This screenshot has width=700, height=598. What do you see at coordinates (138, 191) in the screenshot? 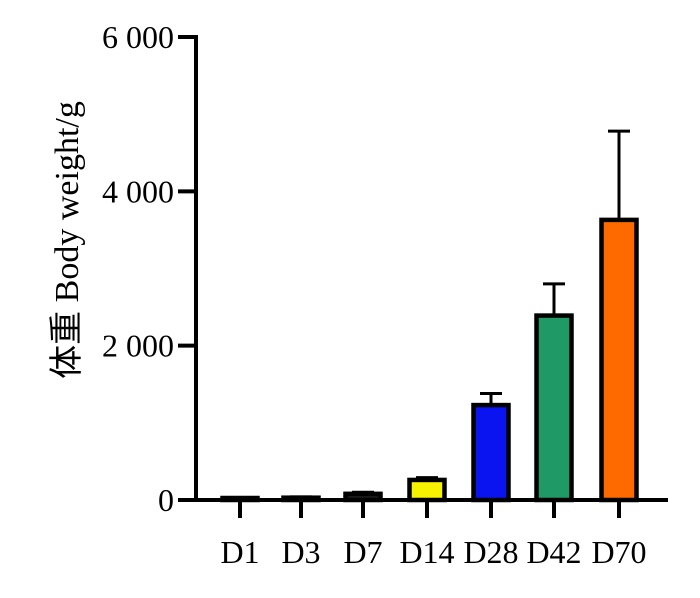
I see `y-tick-label-4000: 4 000` at bounding box center [138, 191].